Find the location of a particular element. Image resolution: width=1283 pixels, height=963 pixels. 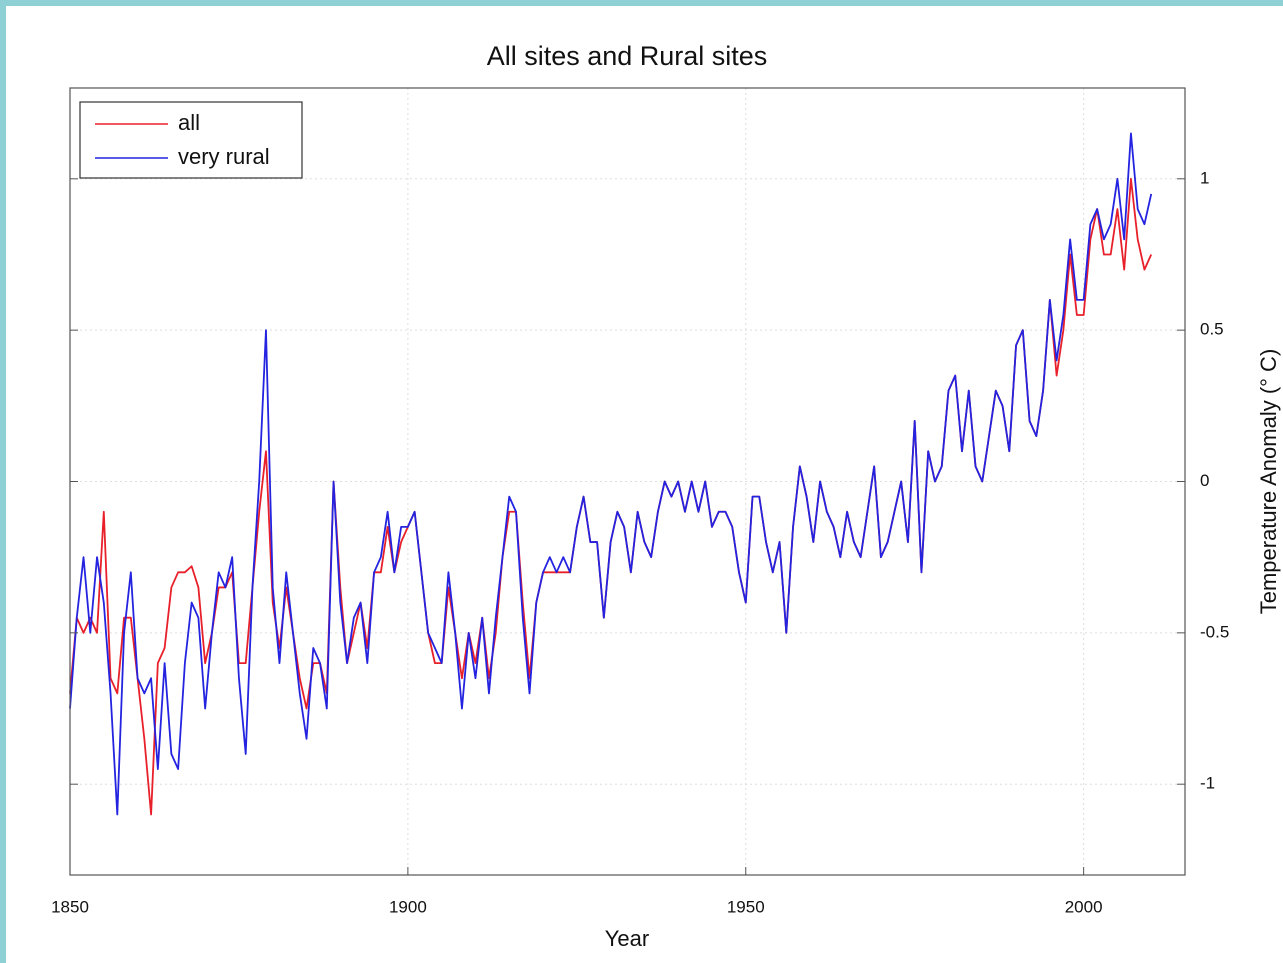

x-tick-label: 1900 is located at coordinates (408, 906).